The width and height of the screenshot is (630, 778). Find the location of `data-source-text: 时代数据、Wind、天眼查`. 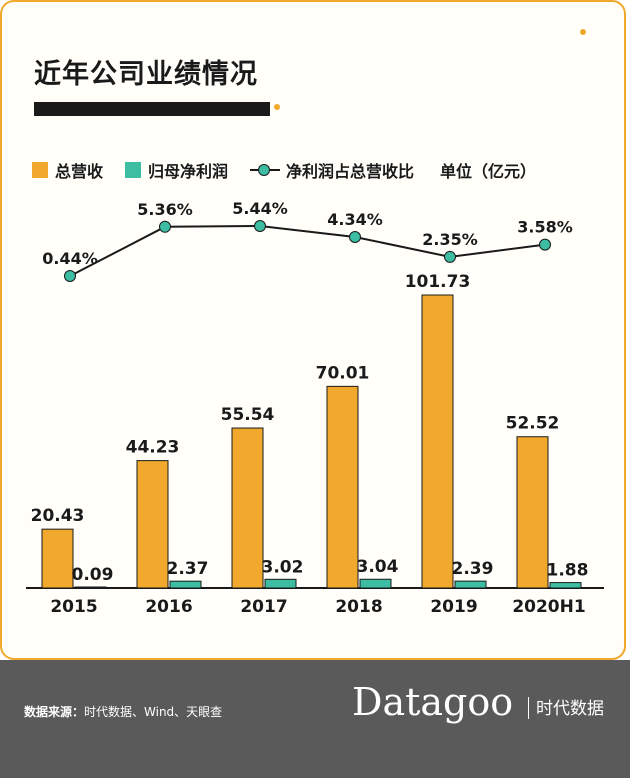

data-source-text: 时代数据、Wind、天眼查 is located at coordinates (153, 712).